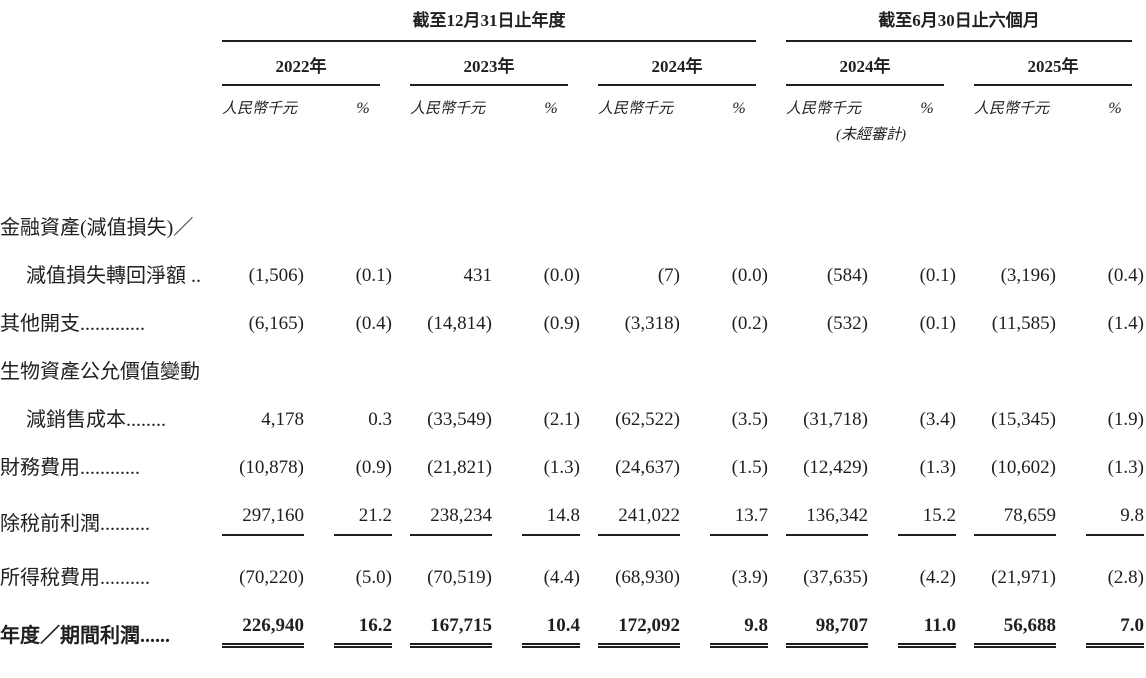 The image size is (1146, 678). What do you see at coordinates (827, 520) in the screenshot?
I see `value-cell: 136,342` at bounding box center [827, 520].